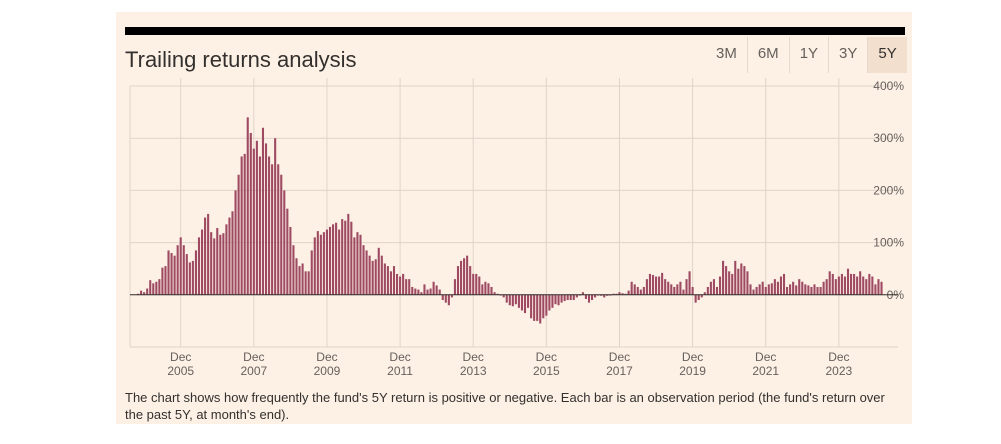  What do you see at coordinates (888, 86) in the screenshot?
I see `y-tick-label: 400%` at bounding box center [888, 86].